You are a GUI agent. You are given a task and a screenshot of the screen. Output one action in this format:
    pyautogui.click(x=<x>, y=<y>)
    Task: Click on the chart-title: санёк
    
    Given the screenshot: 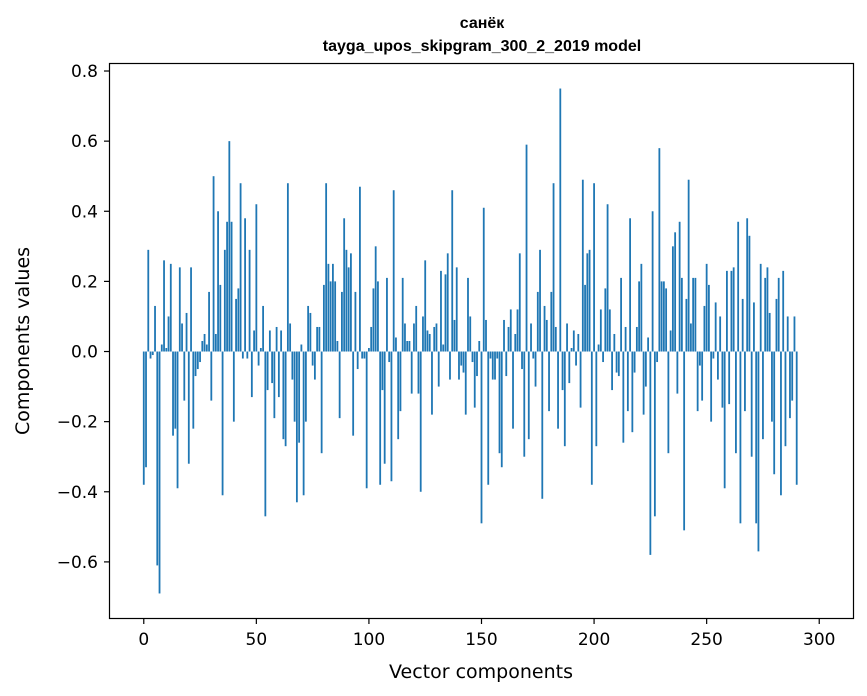 What is the action you would take?
    pyautogui.click(x=483, y=23)
    